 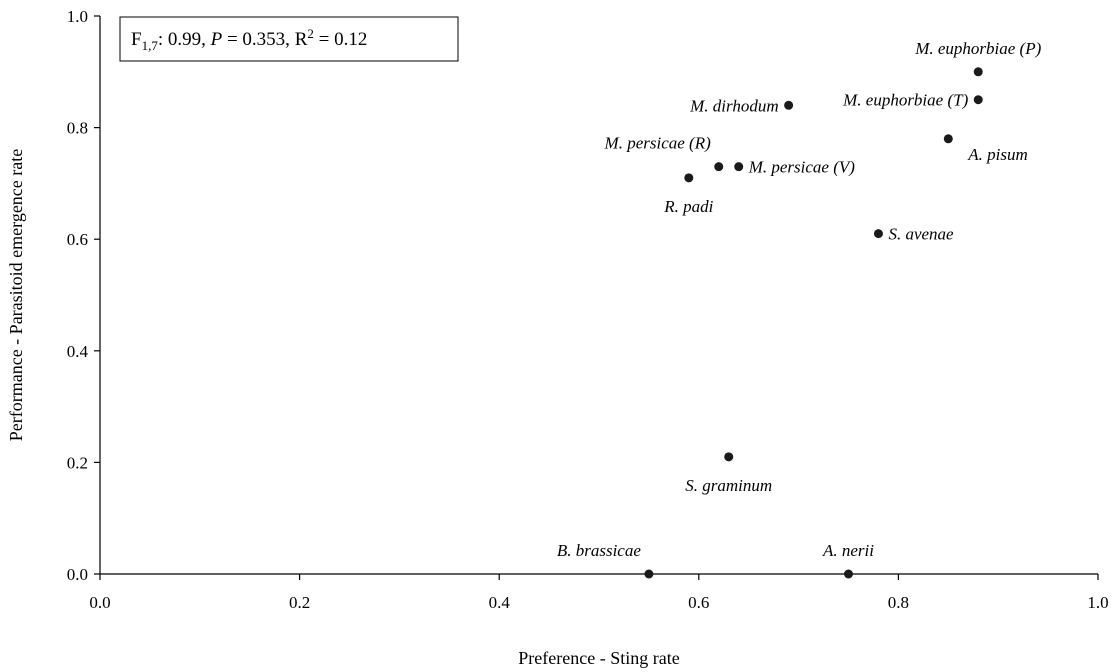 What do you see at coordinates (599, 550) in the screenshot?
I see `point-label: B. brassicae` at bounding box center [599, 550].